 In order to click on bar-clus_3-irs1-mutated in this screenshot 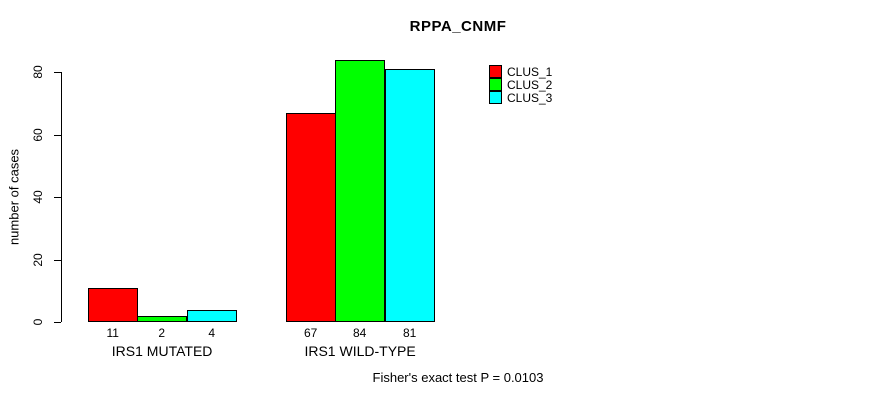, I will do `click(212, 315)`.